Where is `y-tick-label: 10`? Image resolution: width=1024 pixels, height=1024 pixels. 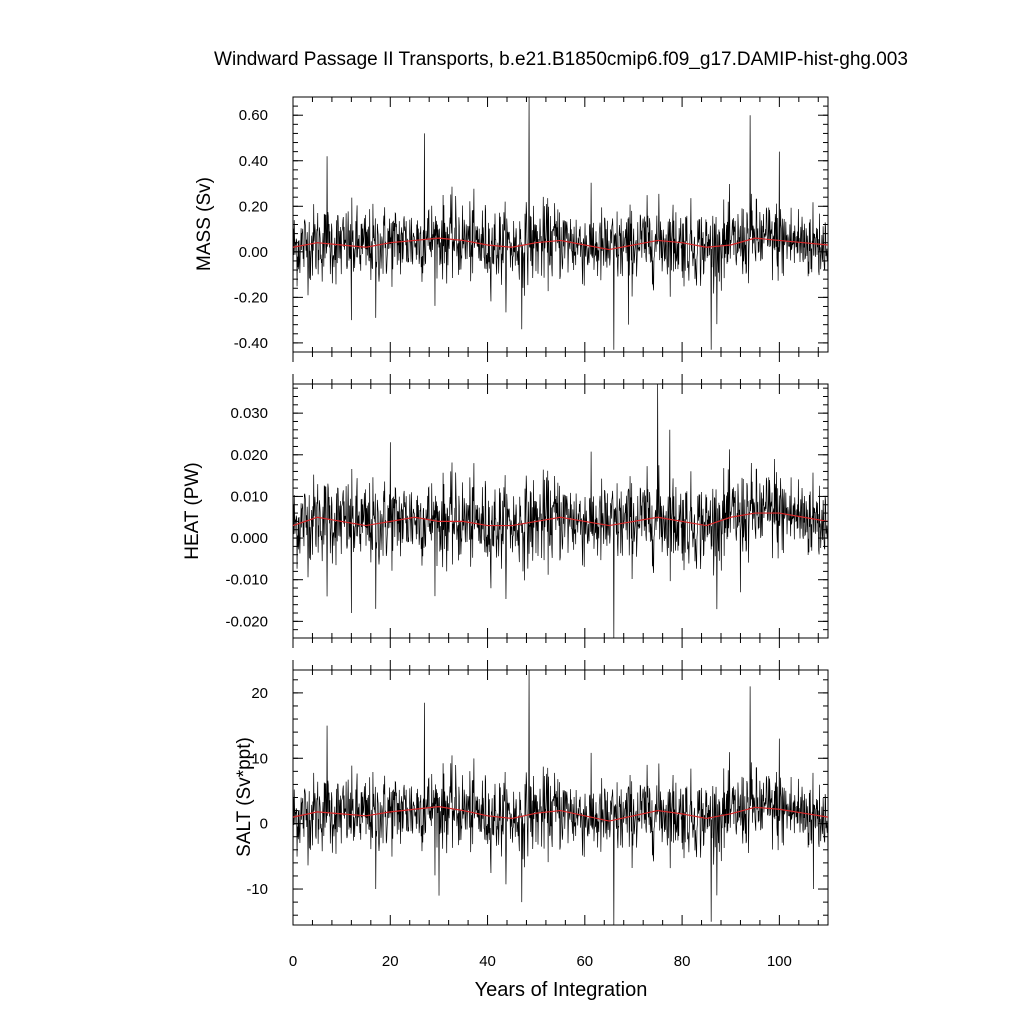
y-tick-label: 10 is located at coordinates (259, 758).